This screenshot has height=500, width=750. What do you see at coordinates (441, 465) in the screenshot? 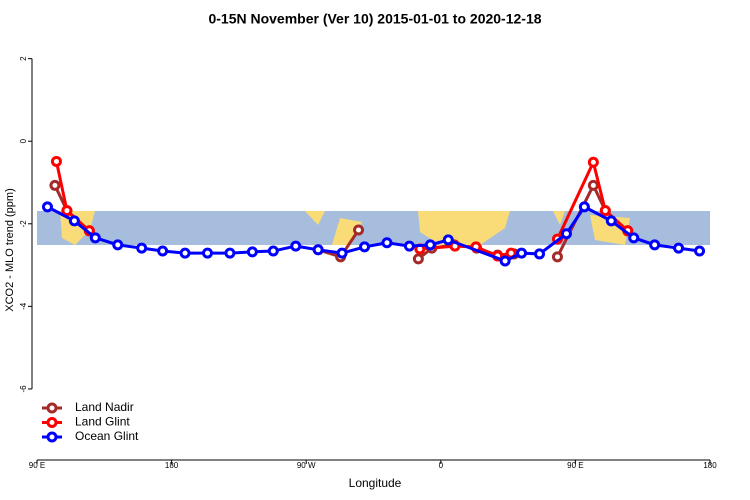
I see `x-tick-label: 0` at bounding box center [441, 465].